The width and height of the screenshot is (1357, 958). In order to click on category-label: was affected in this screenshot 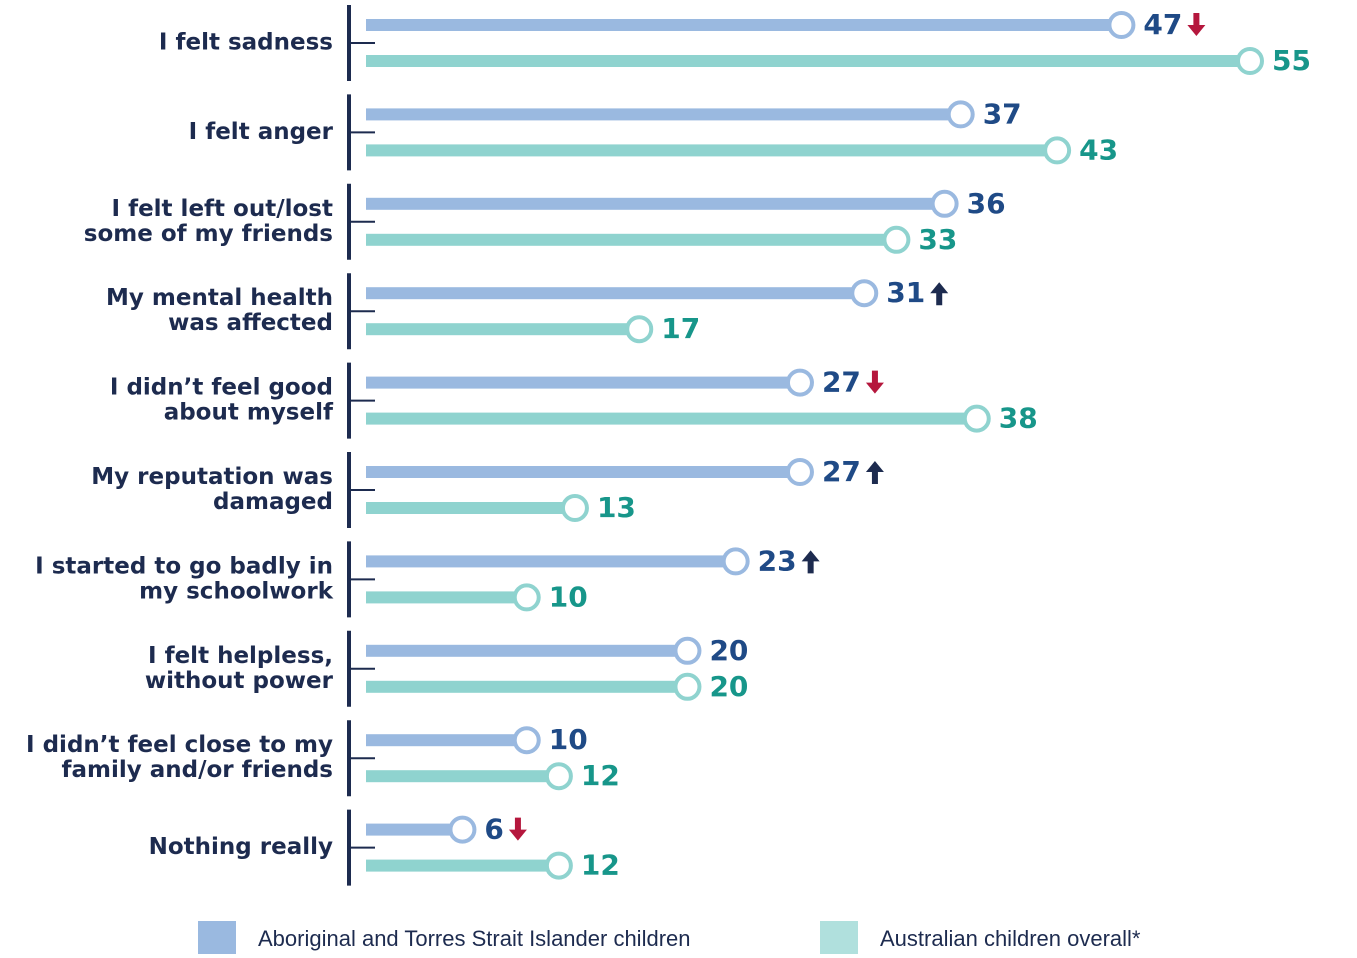, I will do `click(250, 323)`.